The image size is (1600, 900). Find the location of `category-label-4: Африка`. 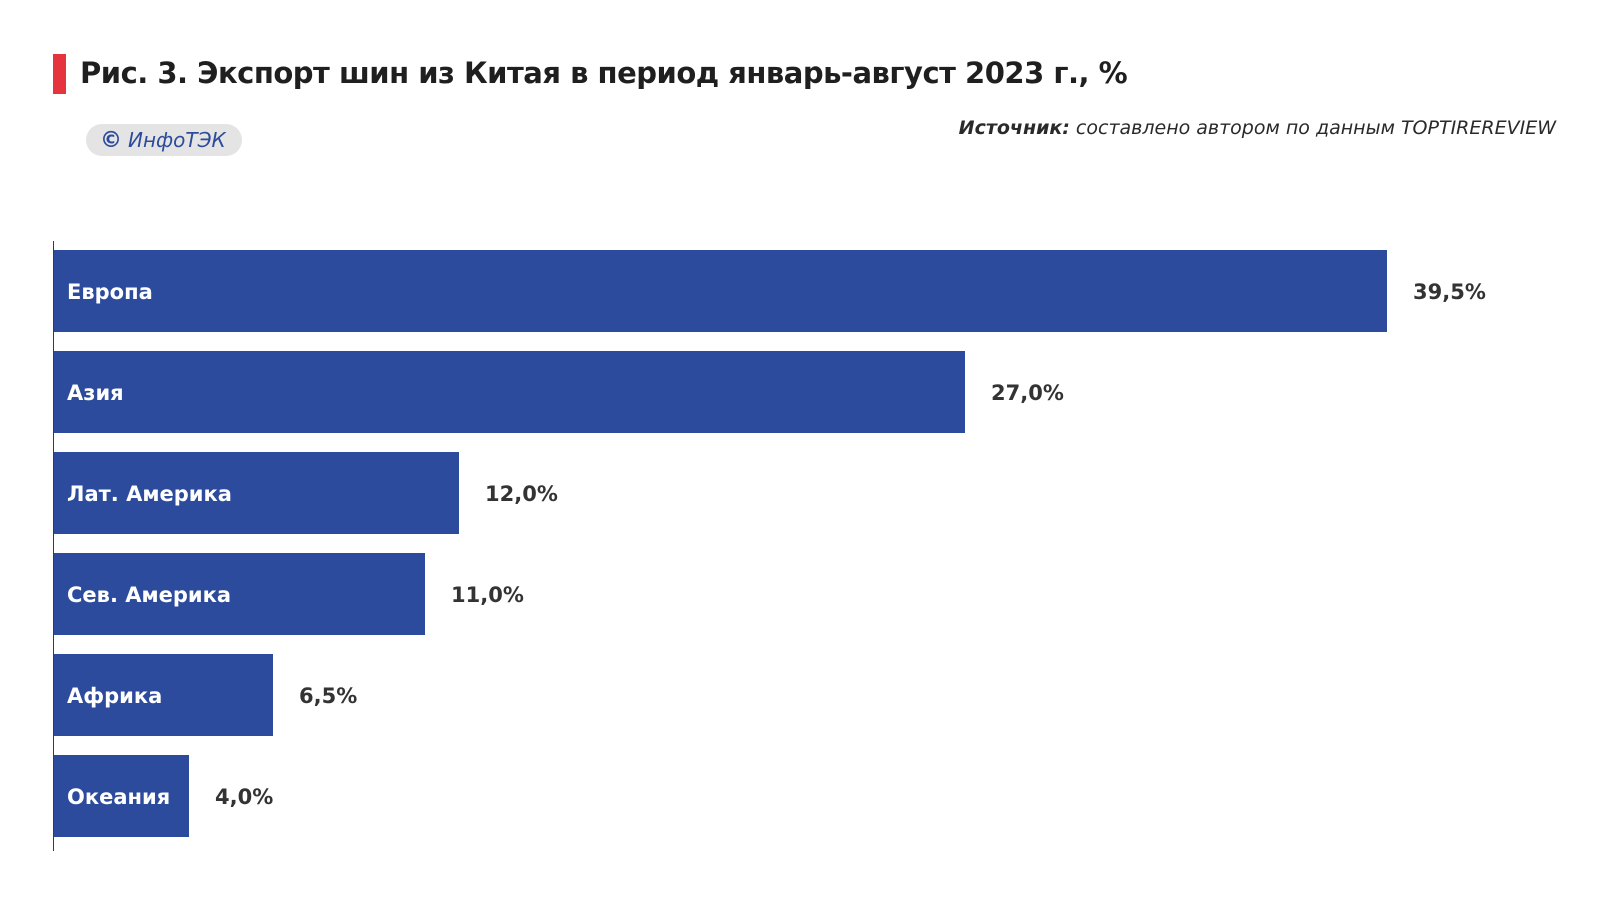

category-label-4: Африка is located at coordinates (114, 696).